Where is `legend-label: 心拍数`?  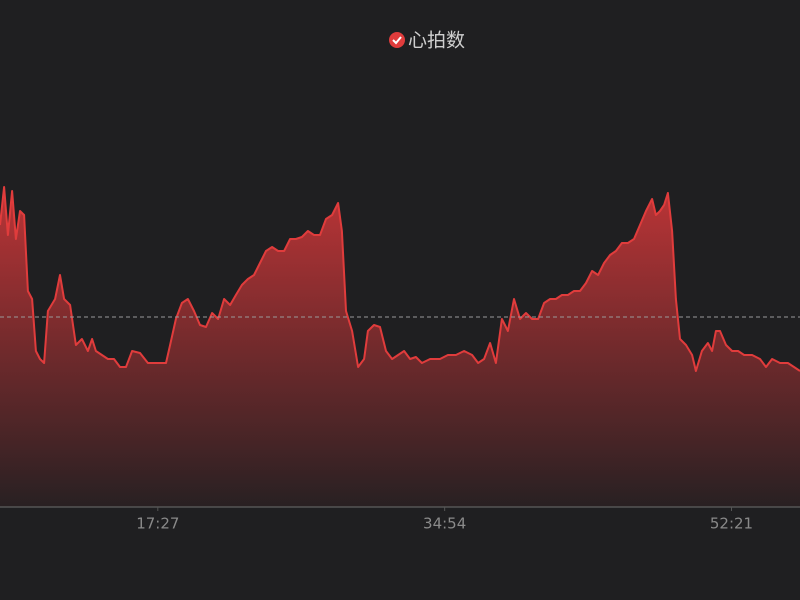 legend-label: 心拍数 is located at coordinates (436, 41).